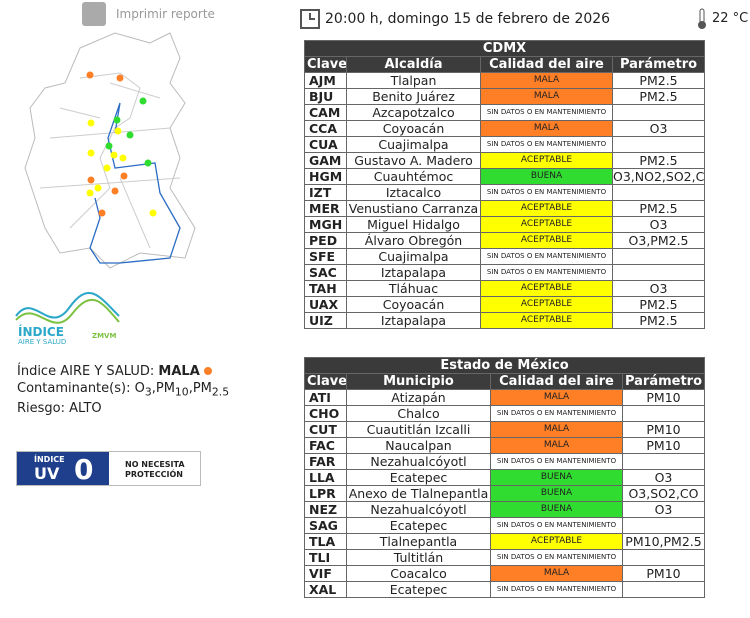 This screenshot has height=618, width=750. Describe the element at coordinates (418, 541) in the screenshot. I see `station-name: Tlalnepantla` at that location.